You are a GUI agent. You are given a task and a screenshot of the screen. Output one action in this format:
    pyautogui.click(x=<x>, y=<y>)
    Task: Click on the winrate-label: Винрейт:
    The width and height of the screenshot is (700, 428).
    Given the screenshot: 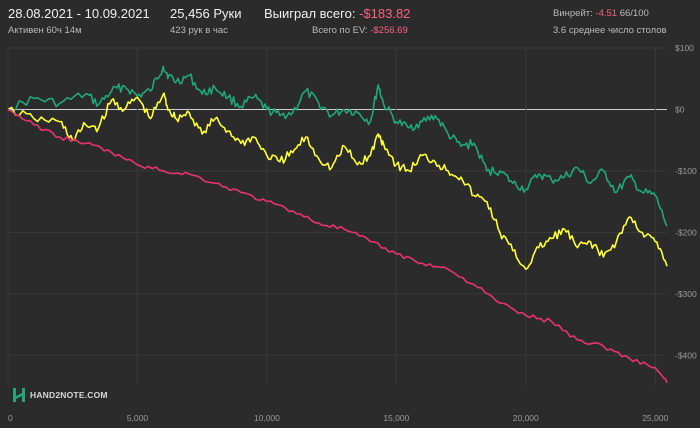 What is the action you would take?
    pyautogui.click(x=573, y=13)
    